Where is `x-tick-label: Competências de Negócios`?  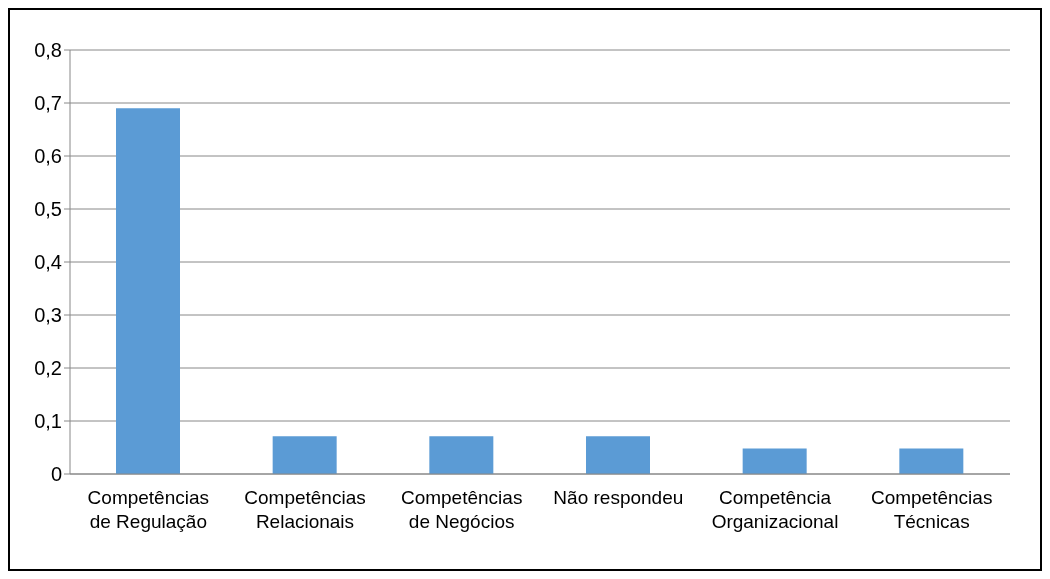 x-tick-label: Competências de Negócios is located at coordinates (461, 509).